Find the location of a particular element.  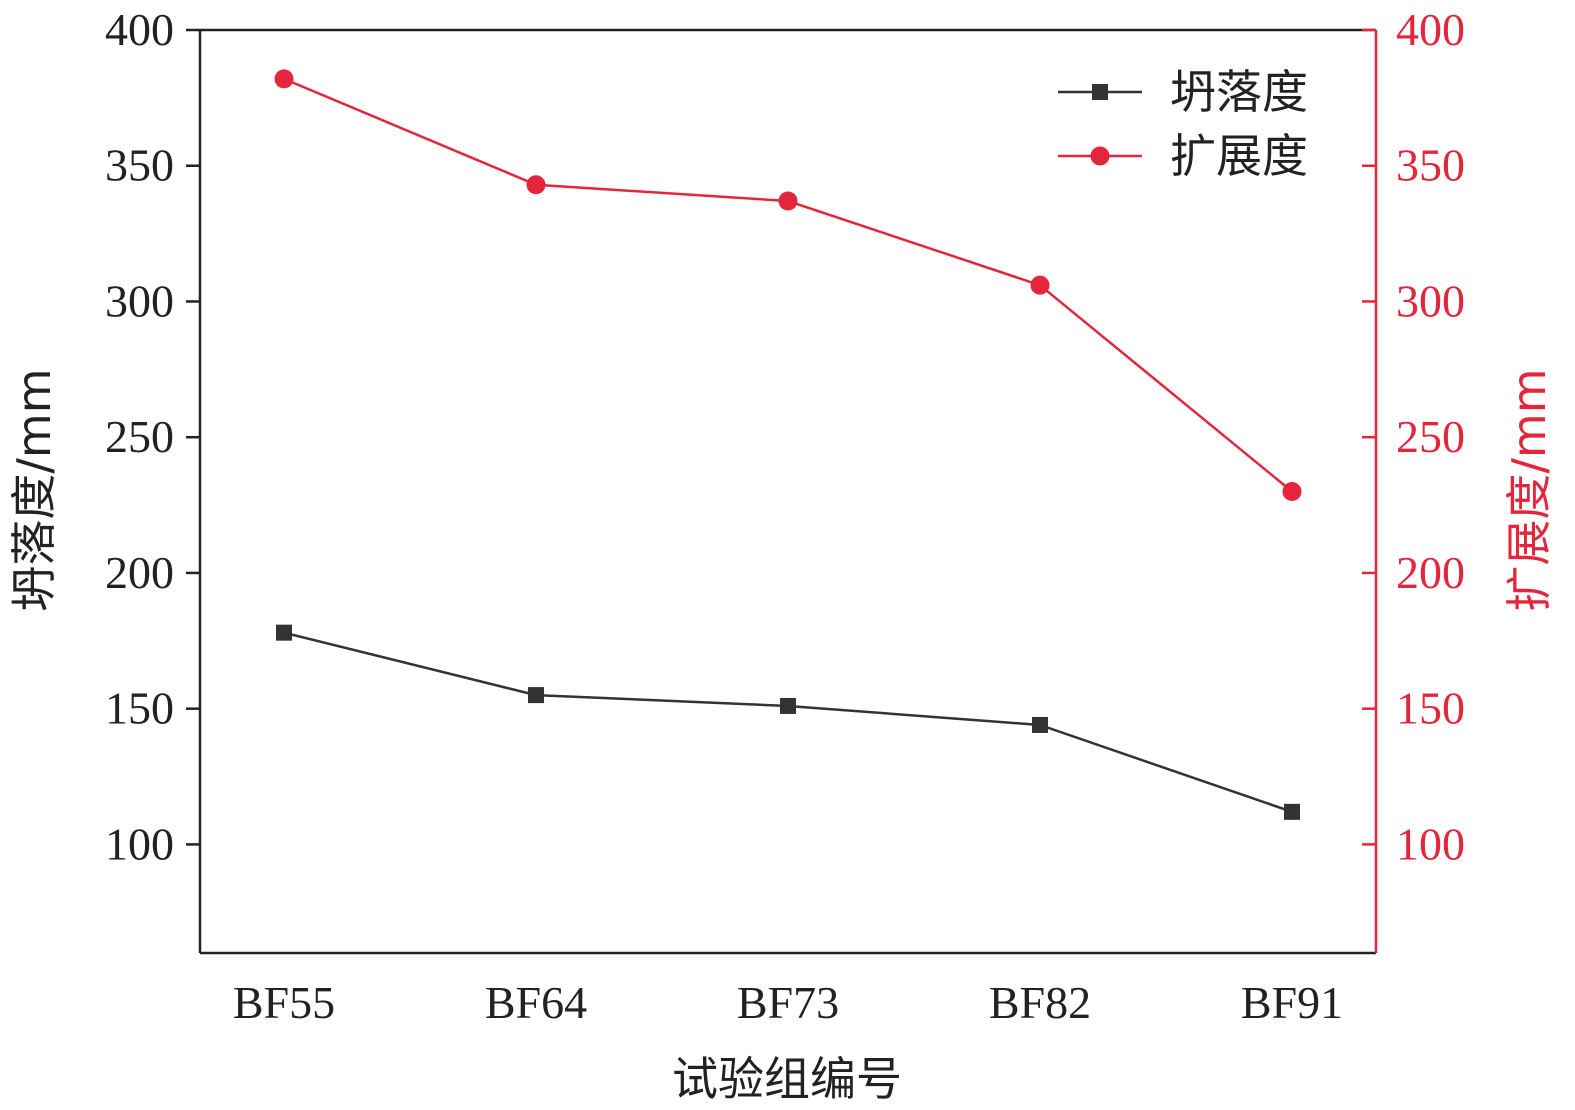

legend-label-1: 坍落度 is located at coordinates (1239, 92).